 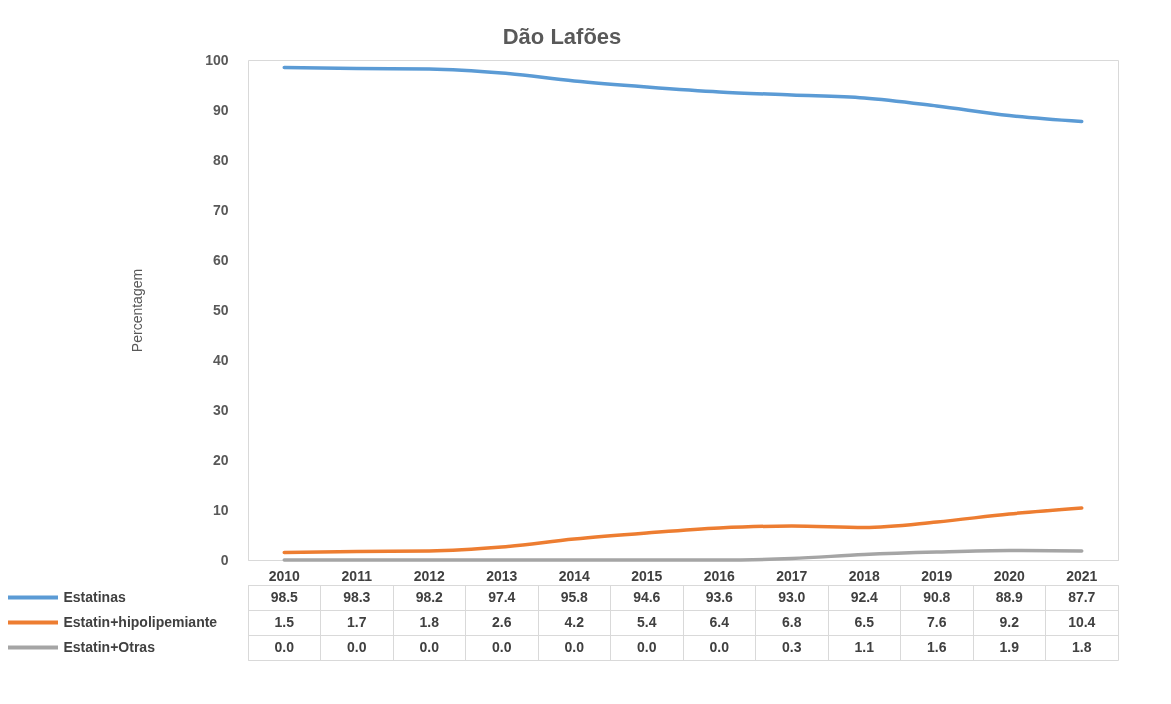 What do you see at coordinates (217, 59) in the screenshot?
I see `y-tick-label: 100` at bounding box center [217, 59].